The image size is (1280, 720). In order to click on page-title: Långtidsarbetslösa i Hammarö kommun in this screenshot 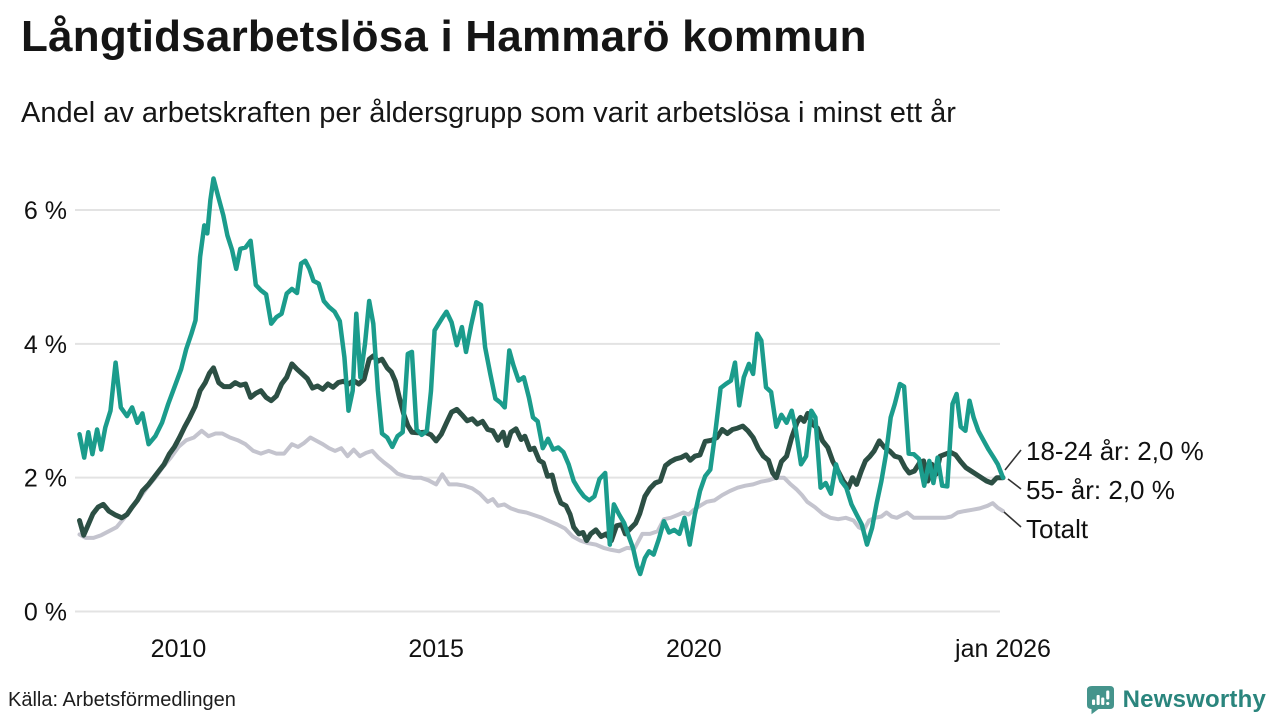, I will do `click(444, 36)`.